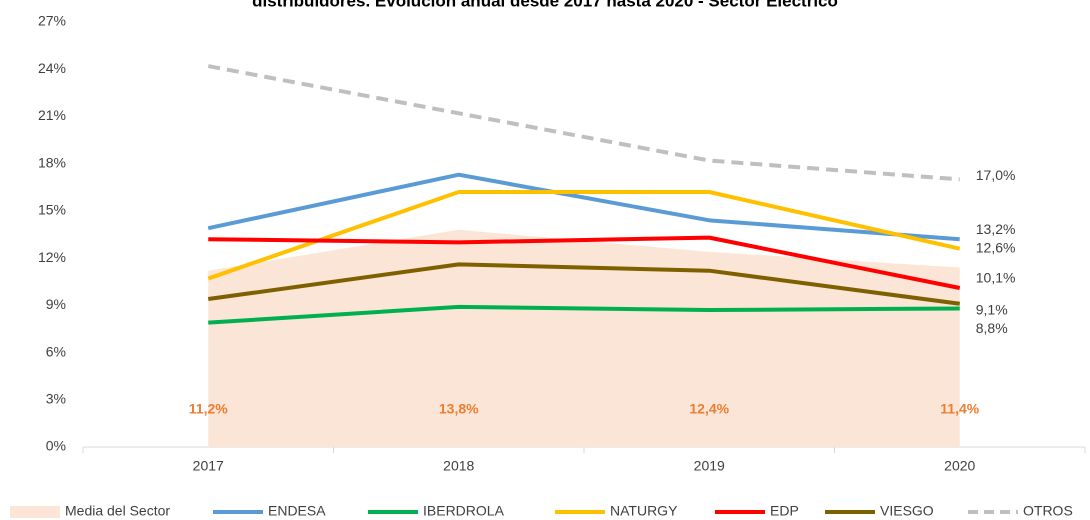 The width and height of the screenshot is (1090, 520). Describe the element at coordinates (996, 247) in the screenshot. I see `value-label: 12,6%` at that location.